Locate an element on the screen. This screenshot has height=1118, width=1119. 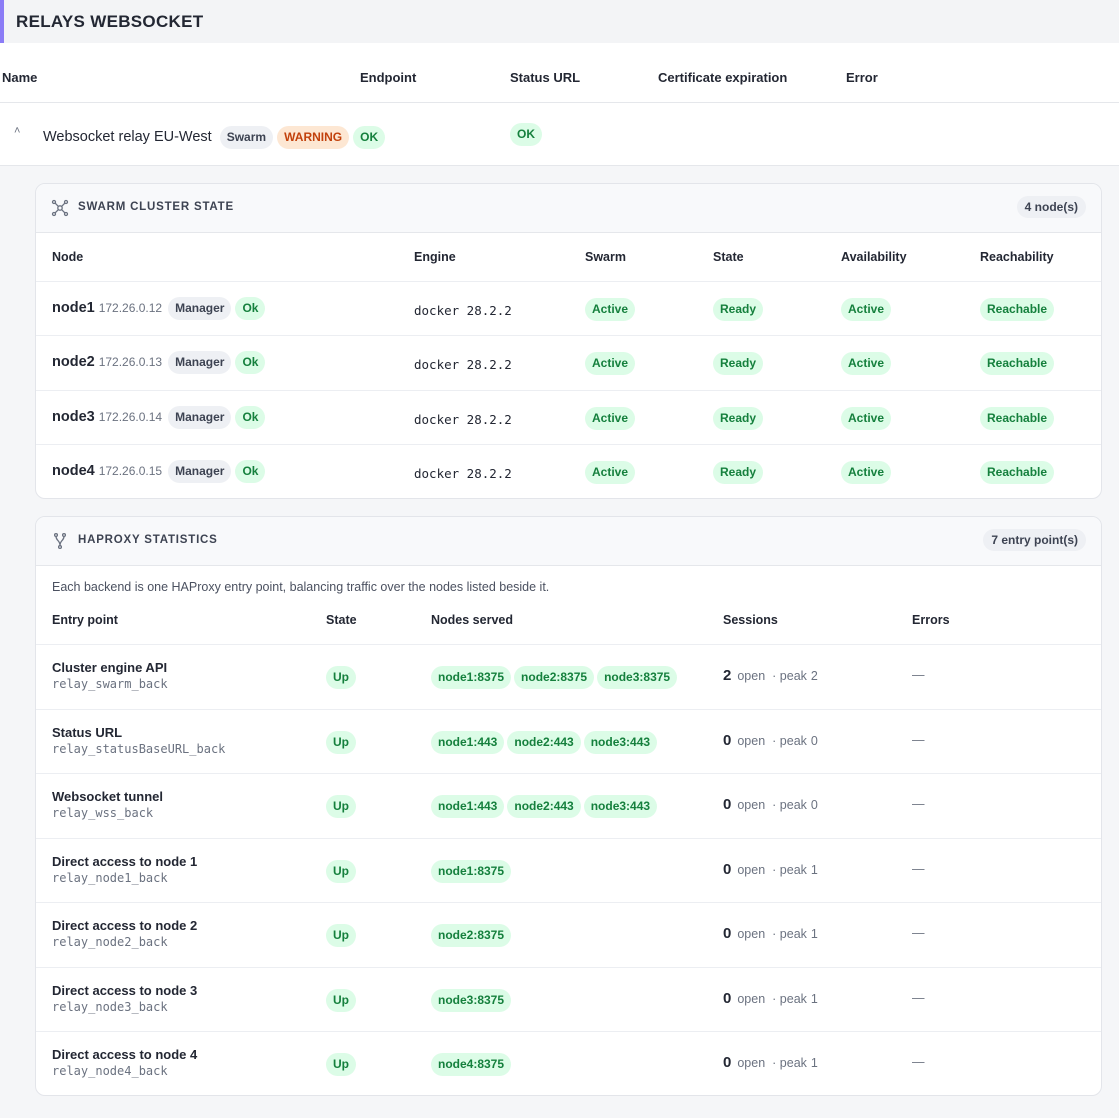
nodes-served-cell: node4:8375 is located at coordinates (472, 1064).